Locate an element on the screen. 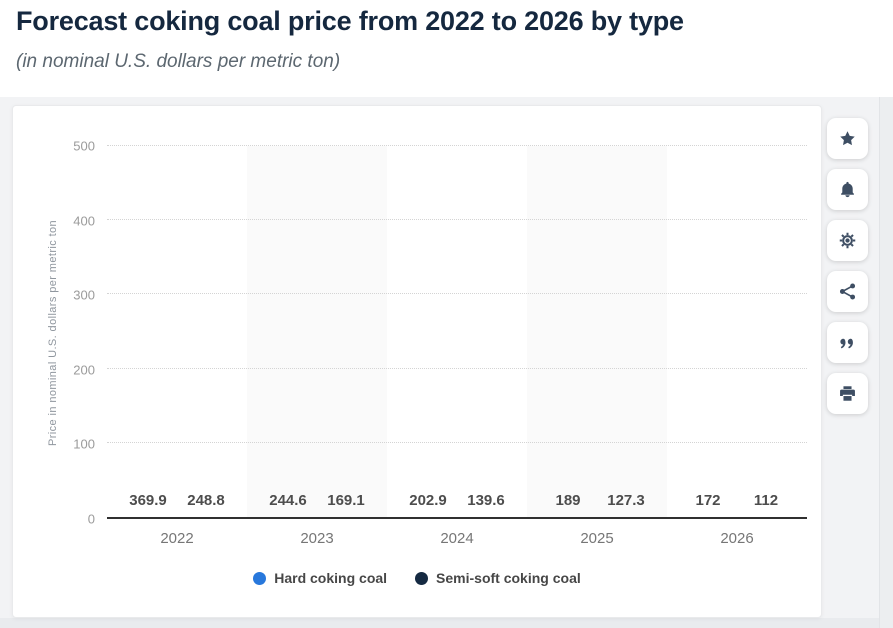 The height and width of the screenshot is (628, 893). print-icon is located at coordinates (847, 393).